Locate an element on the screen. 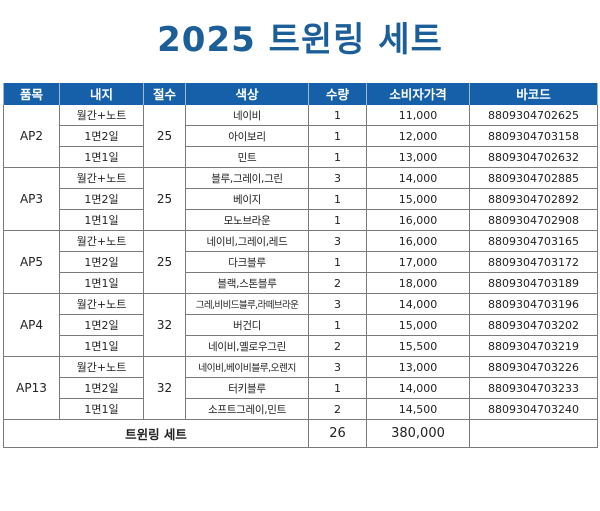 The height and width of the screenshot is (511, 600). barcode-cell: 8809304702632 is located at coordinates (533, 157).